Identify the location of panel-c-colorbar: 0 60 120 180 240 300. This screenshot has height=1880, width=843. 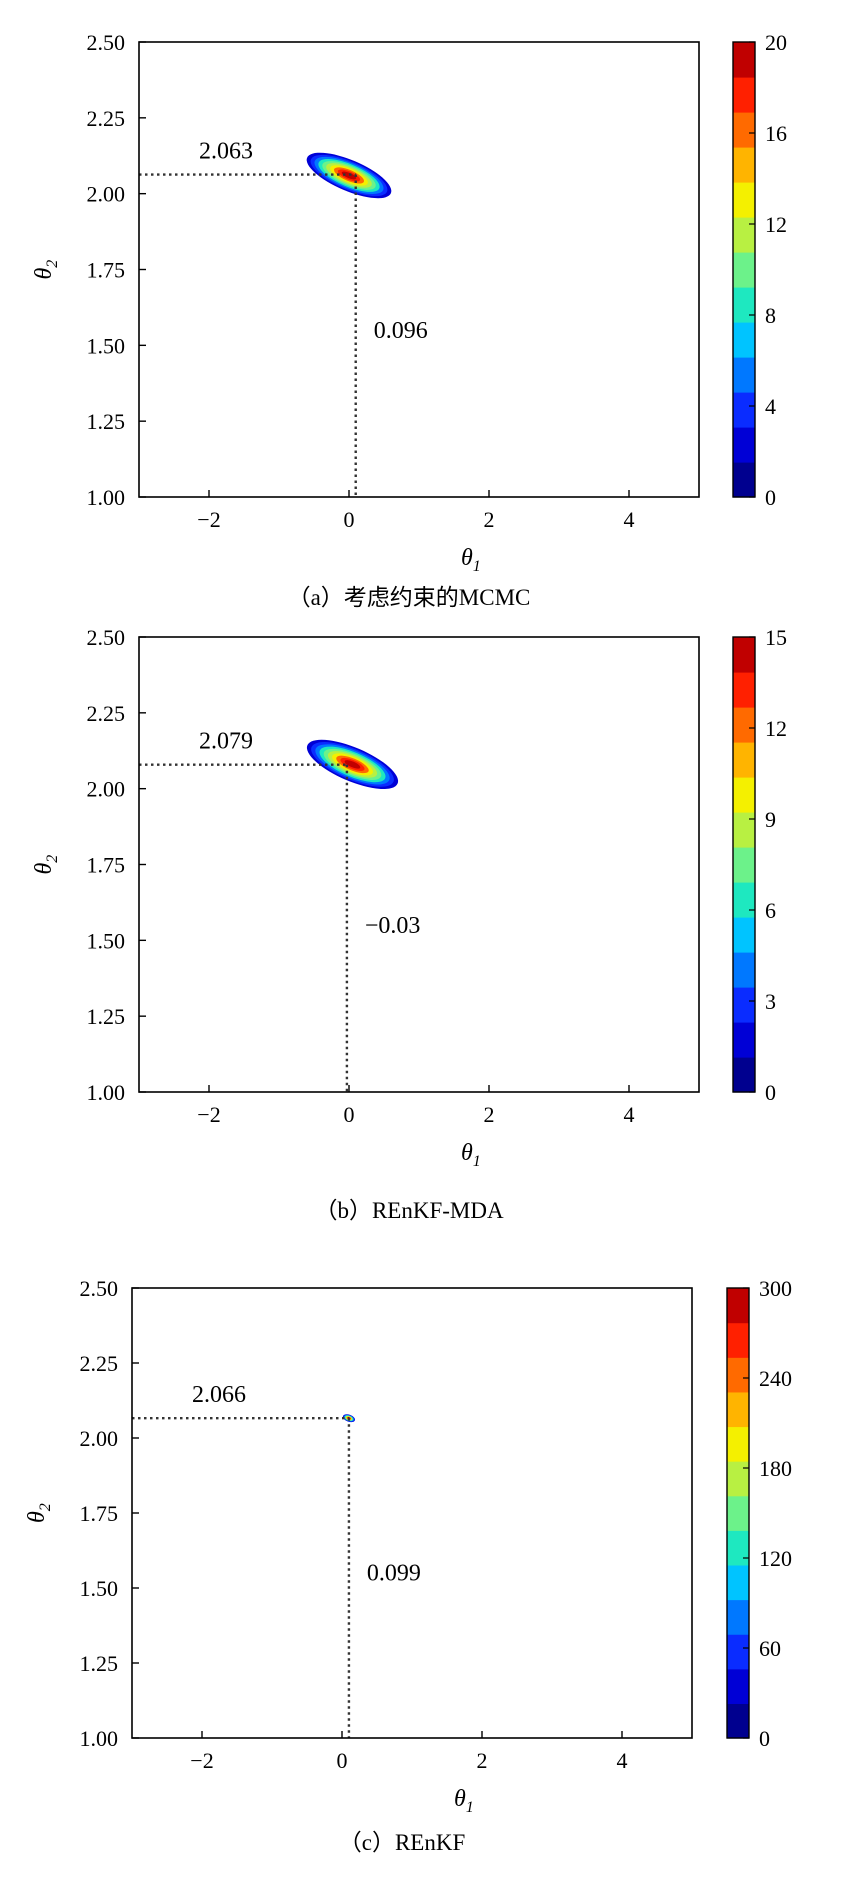
(759, 1513).